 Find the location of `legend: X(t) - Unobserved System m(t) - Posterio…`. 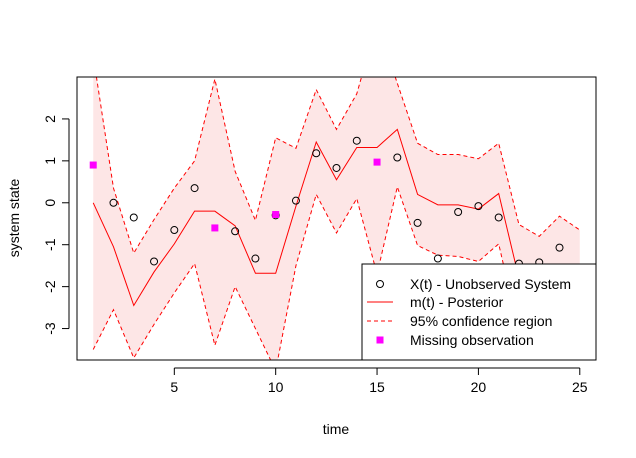

legend: X(t) - Unobserved System m(t) - Posterio… is located at coordinates (479, 312).